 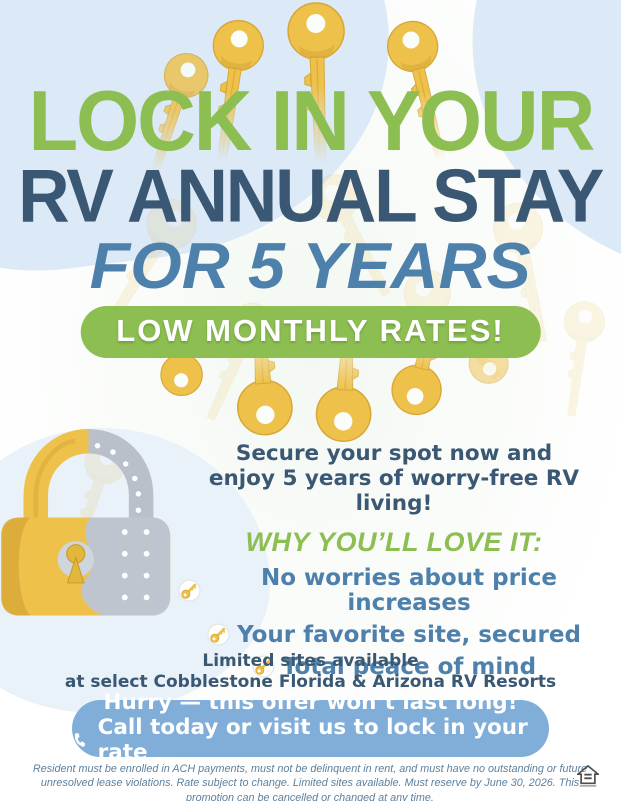 What do you see at coordinates (409, 590) in the screenshot?
I see `benefit-label: No worries about price increases` at bounding box center [409, 590].